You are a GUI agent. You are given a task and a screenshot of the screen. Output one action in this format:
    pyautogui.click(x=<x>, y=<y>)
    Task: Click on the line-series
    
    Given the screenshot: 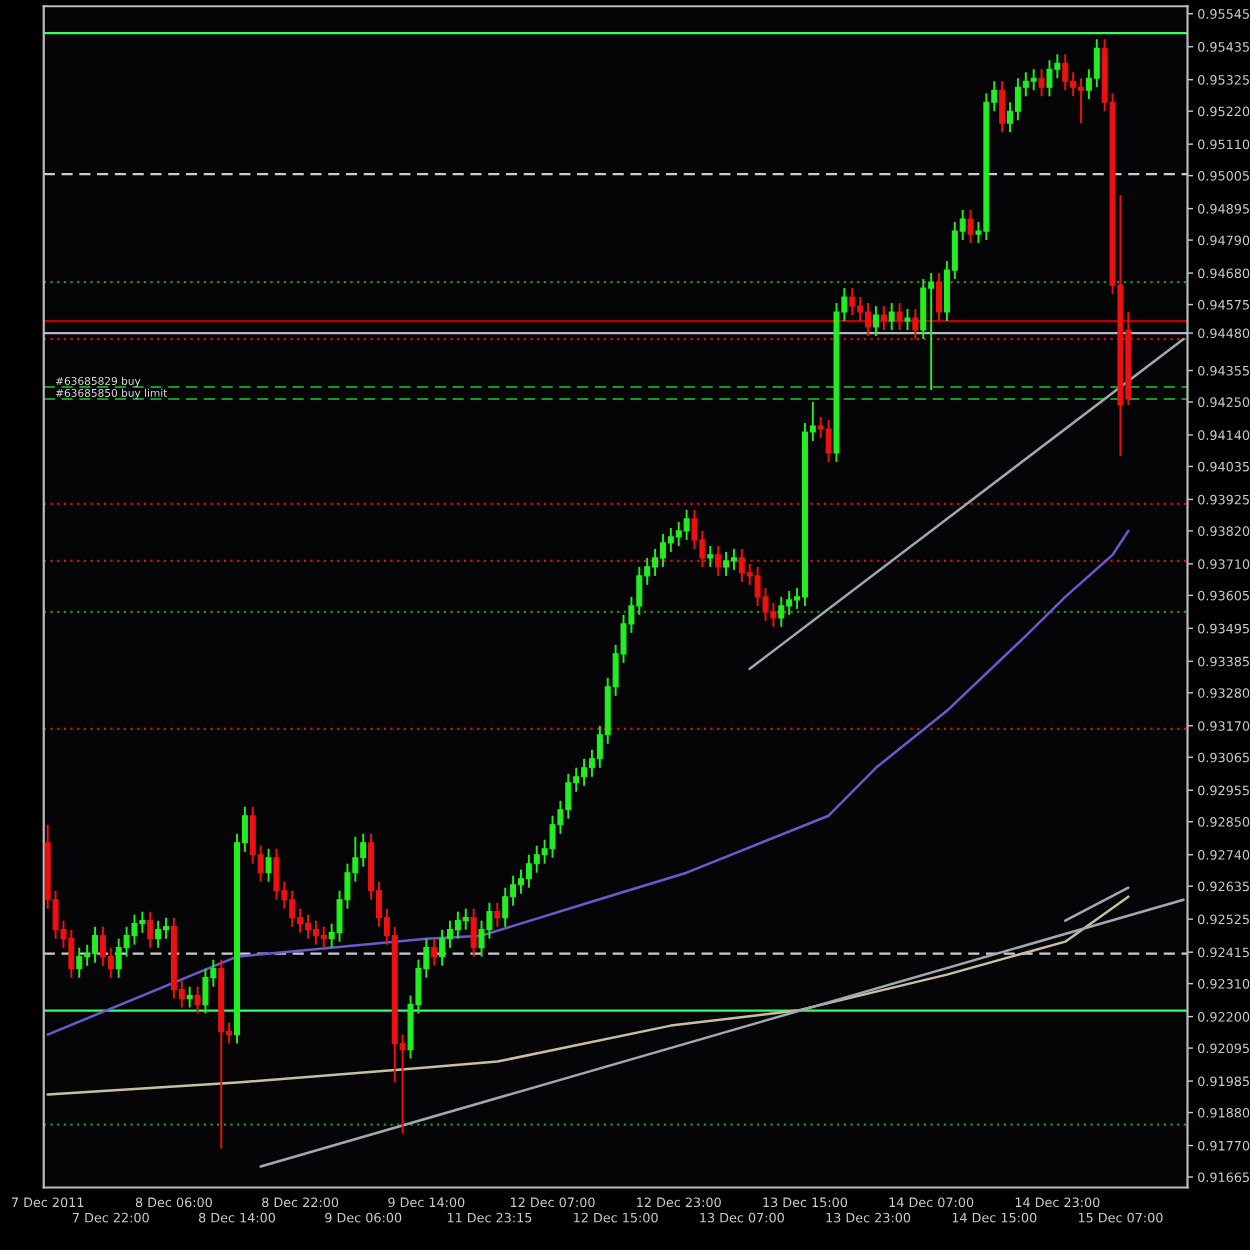 What is the action you would take?
    pyautogui.click(x=588, y=995)
    